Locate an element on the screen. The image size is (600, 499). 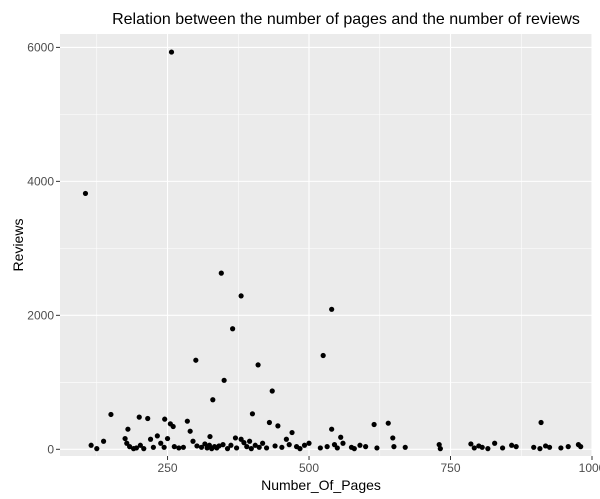
y-axis-ticks: 0 2000 4000 6000 is located at coordinates (43, 248).